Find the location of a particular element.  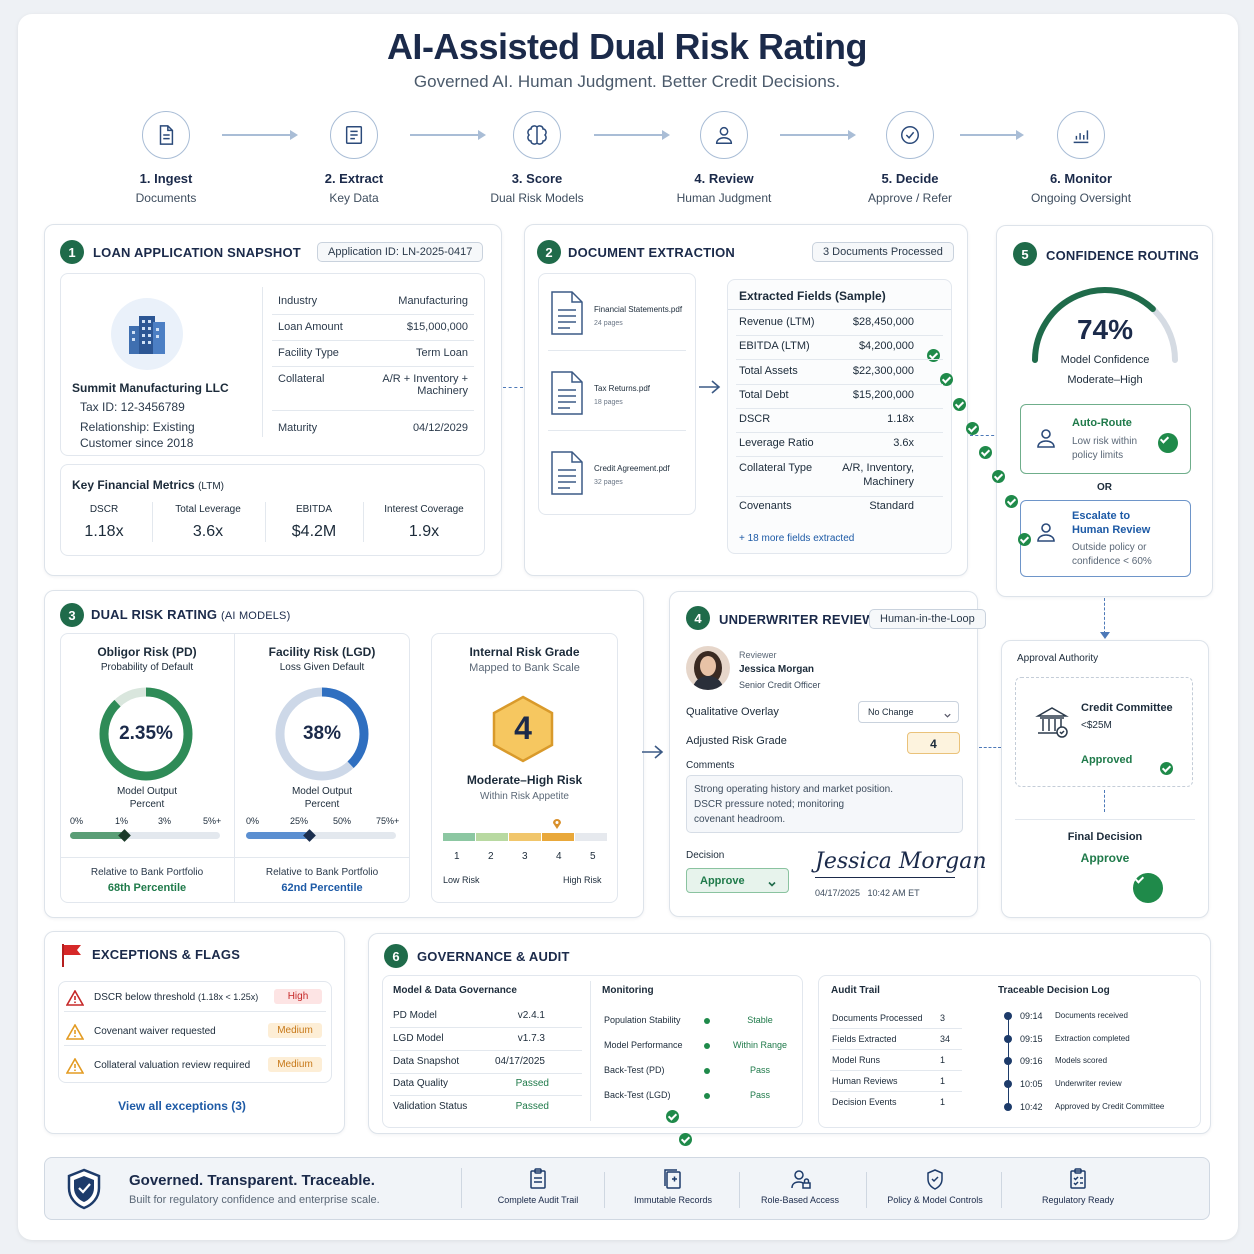

grade-value: 4 is located at coordinates (523, 728).